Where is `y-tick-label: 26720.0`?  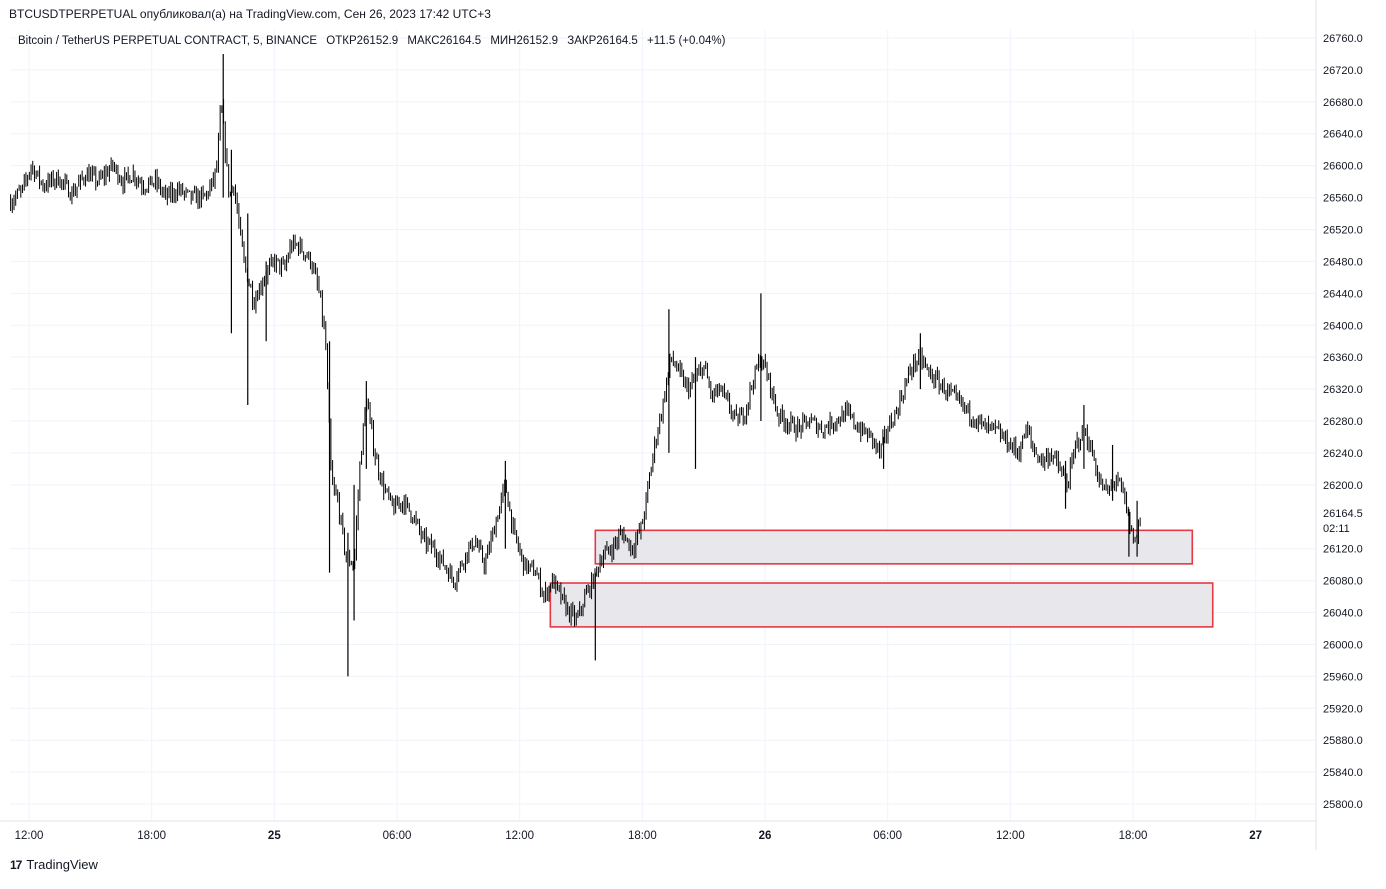
y-tick-label: 26720.0 is located at coordinates (1343, 71).